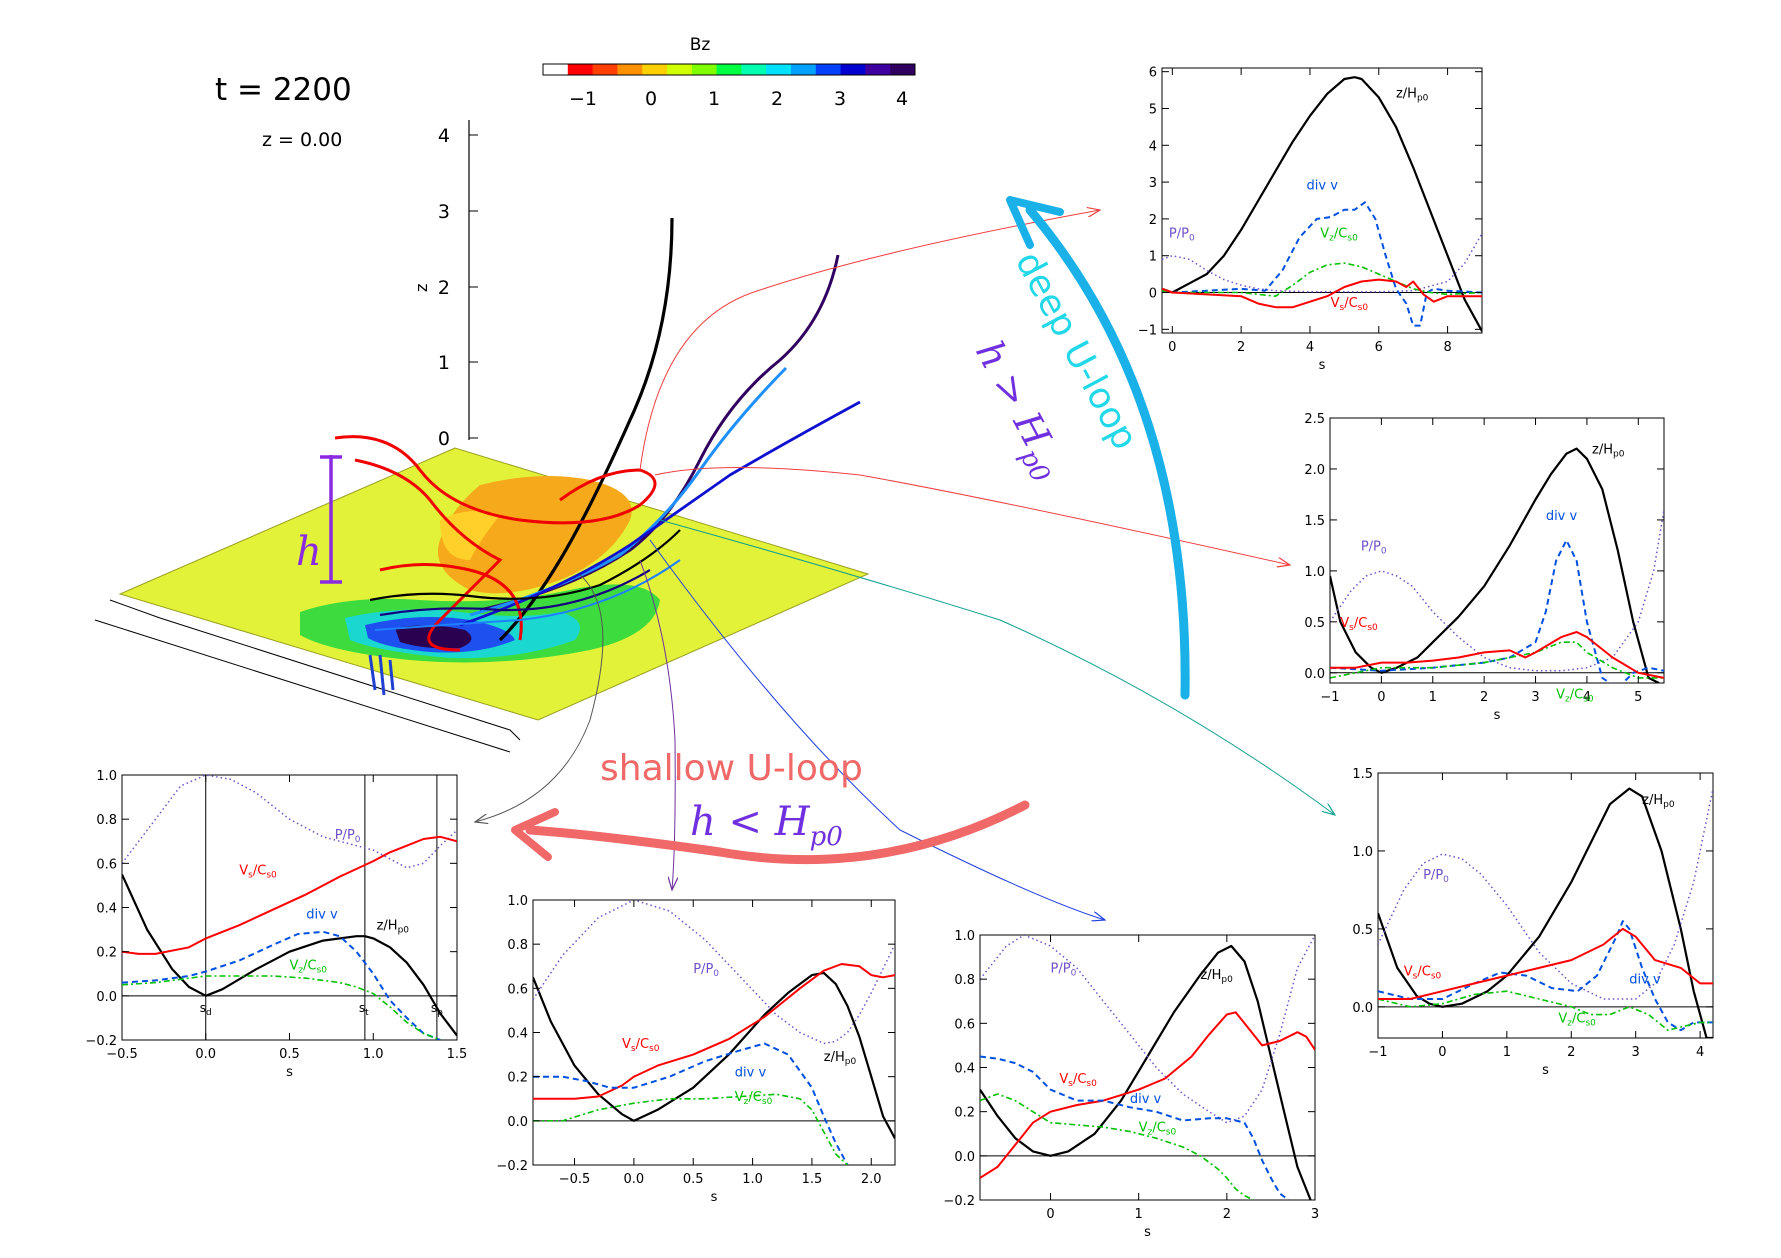  I want to click on bz-contour-core, so click(433, 637).